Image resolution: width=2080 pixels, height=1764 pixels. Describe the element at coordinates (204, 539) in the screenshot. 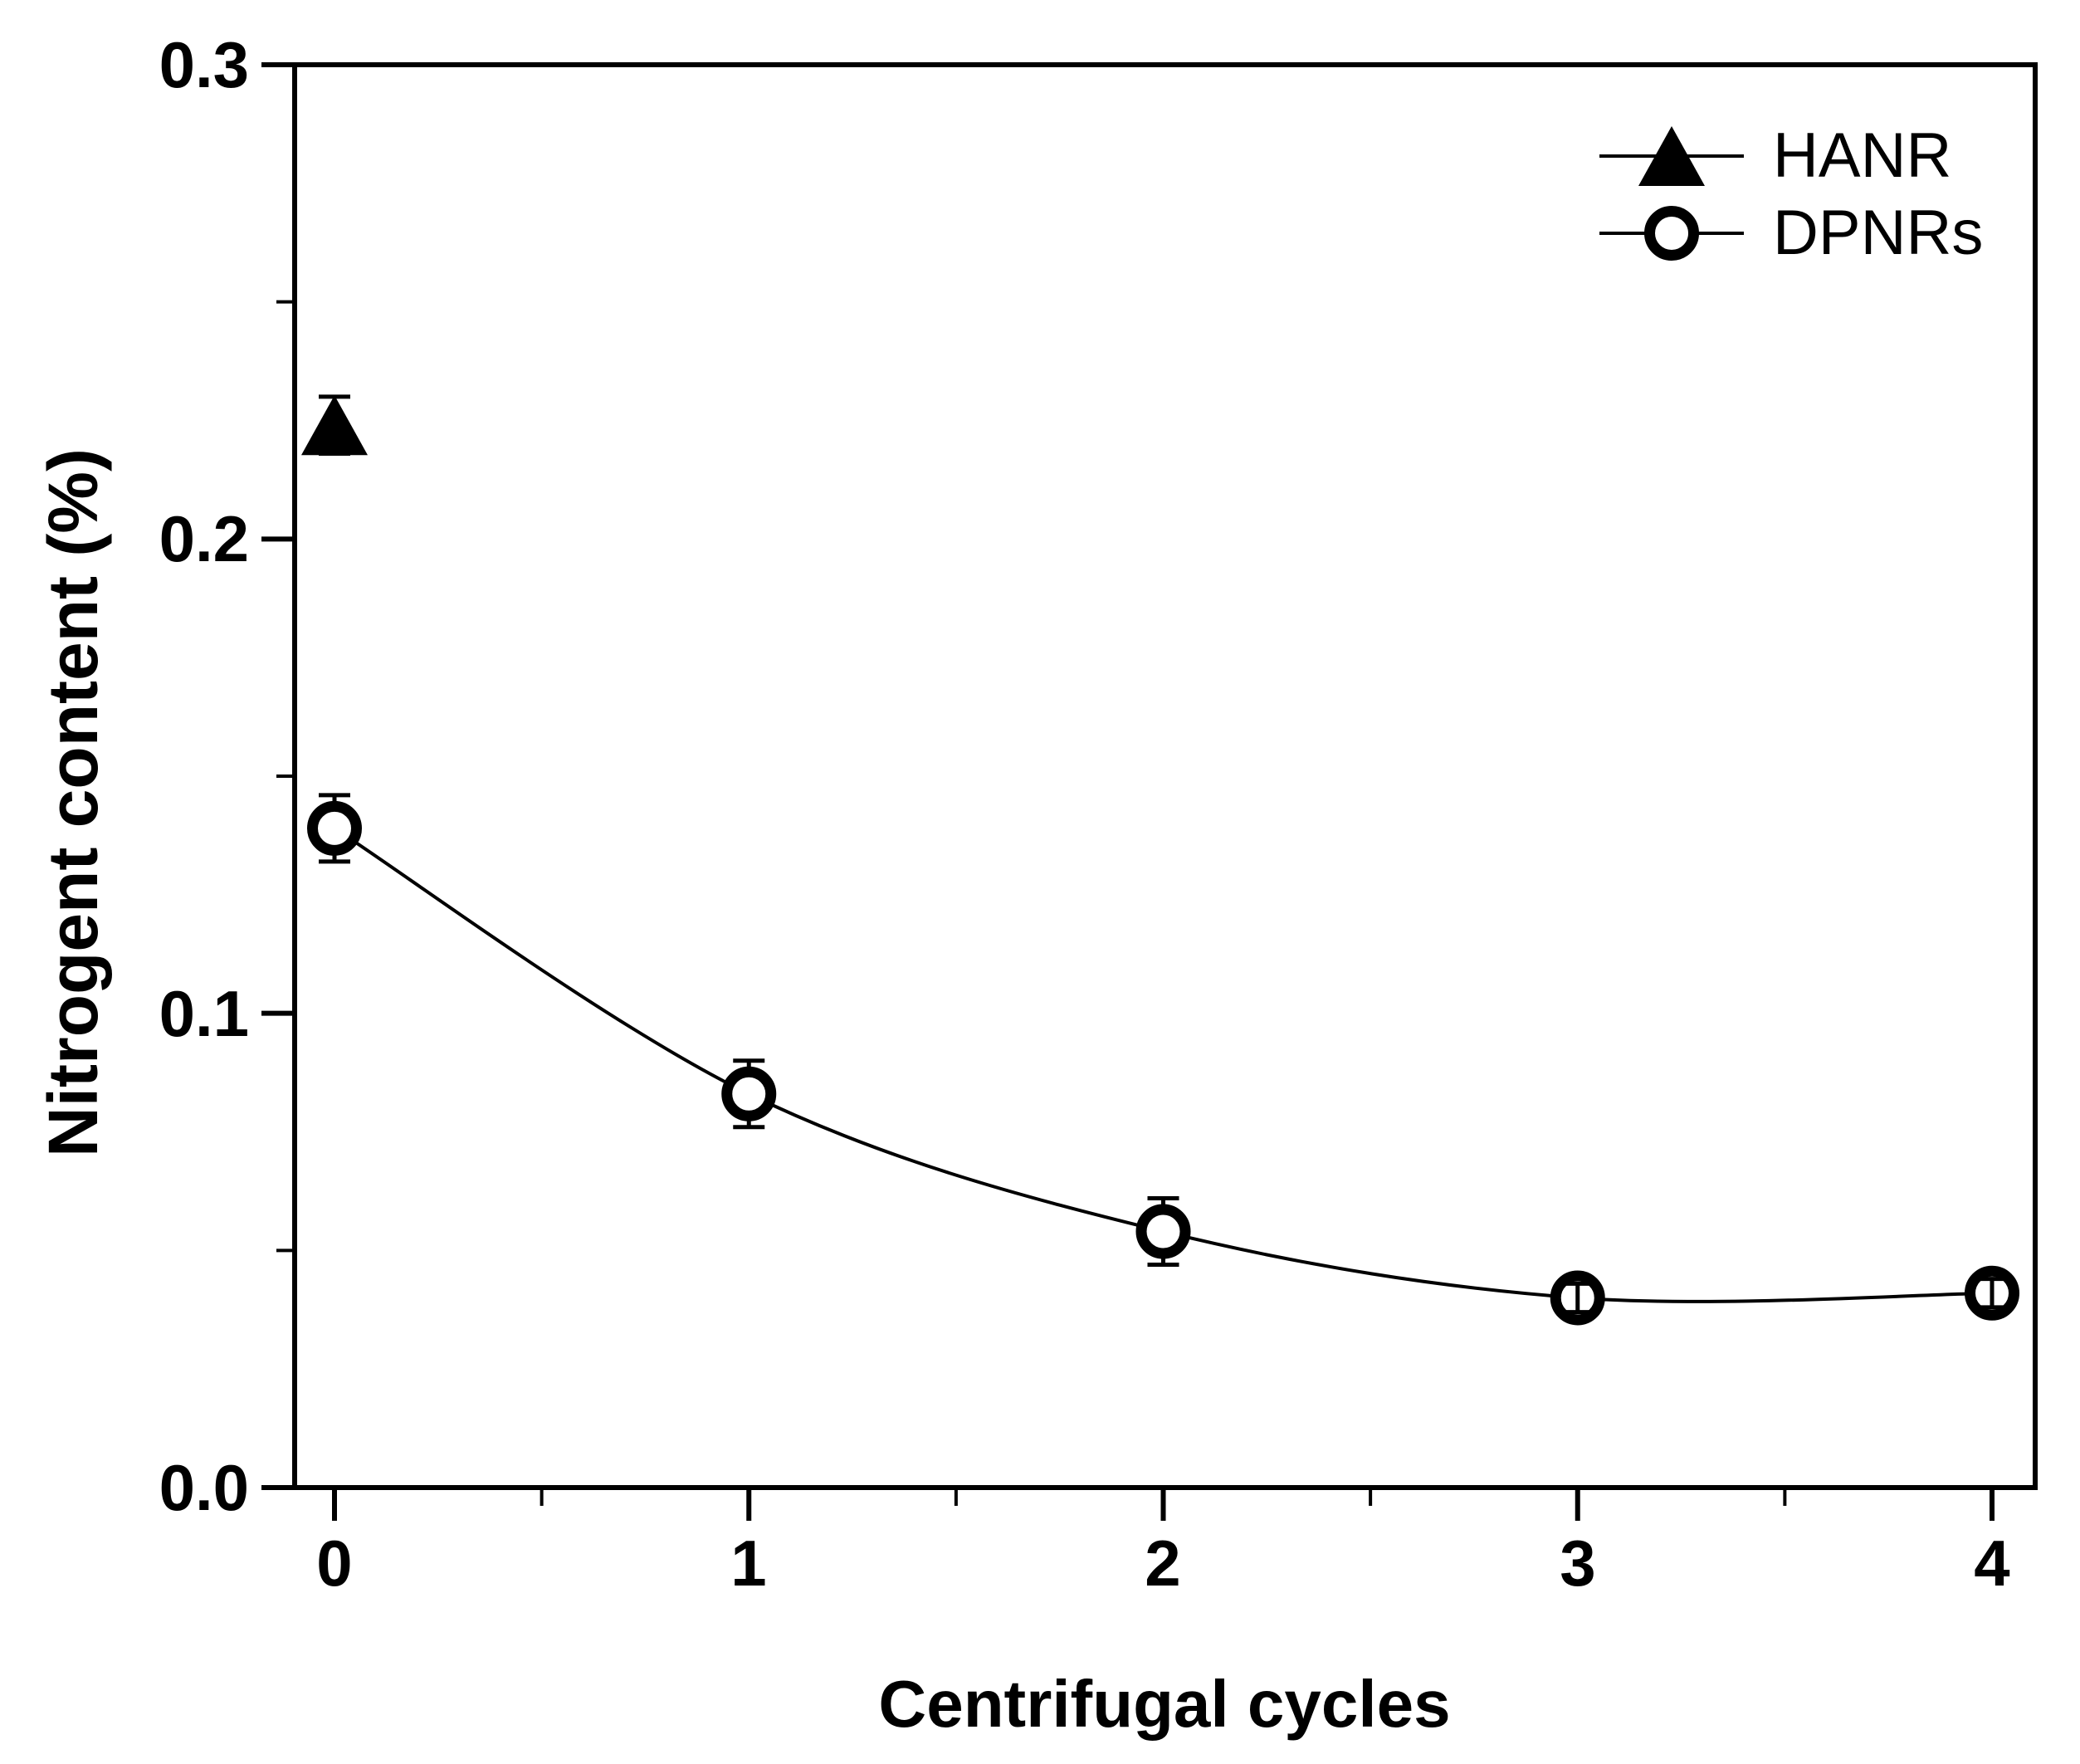

I see `y-tick-label-0.2: 0.2` at that location.